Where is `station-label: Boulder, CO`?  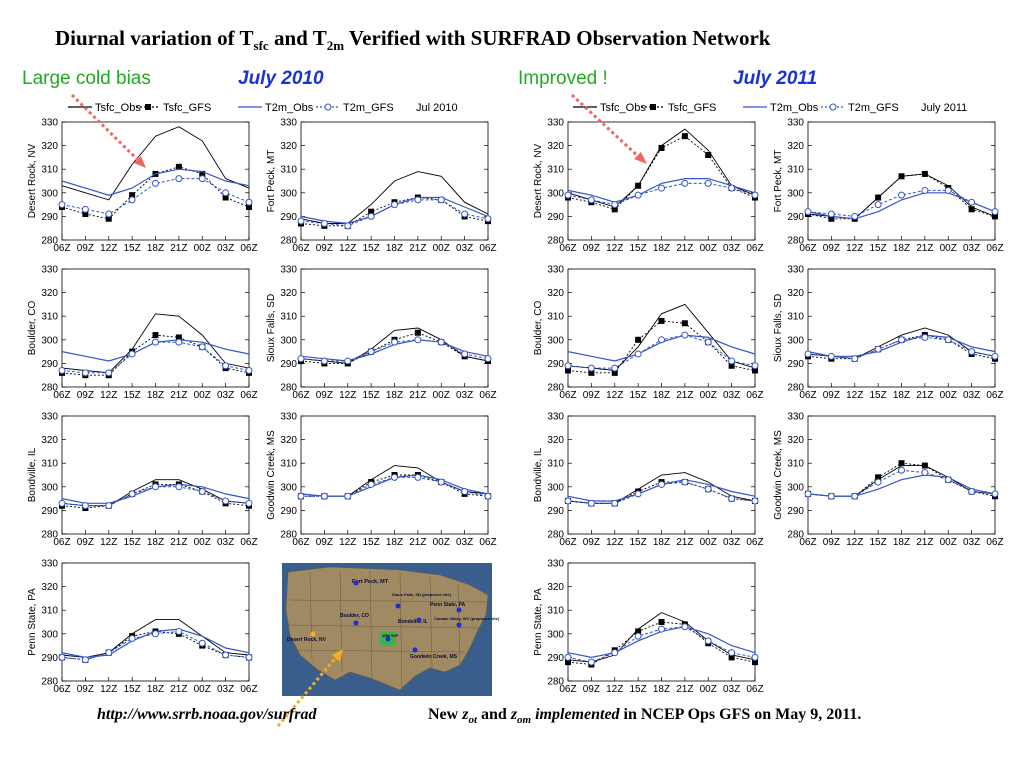
station-label: Boulder, CO is located at coordinates (538, 328).